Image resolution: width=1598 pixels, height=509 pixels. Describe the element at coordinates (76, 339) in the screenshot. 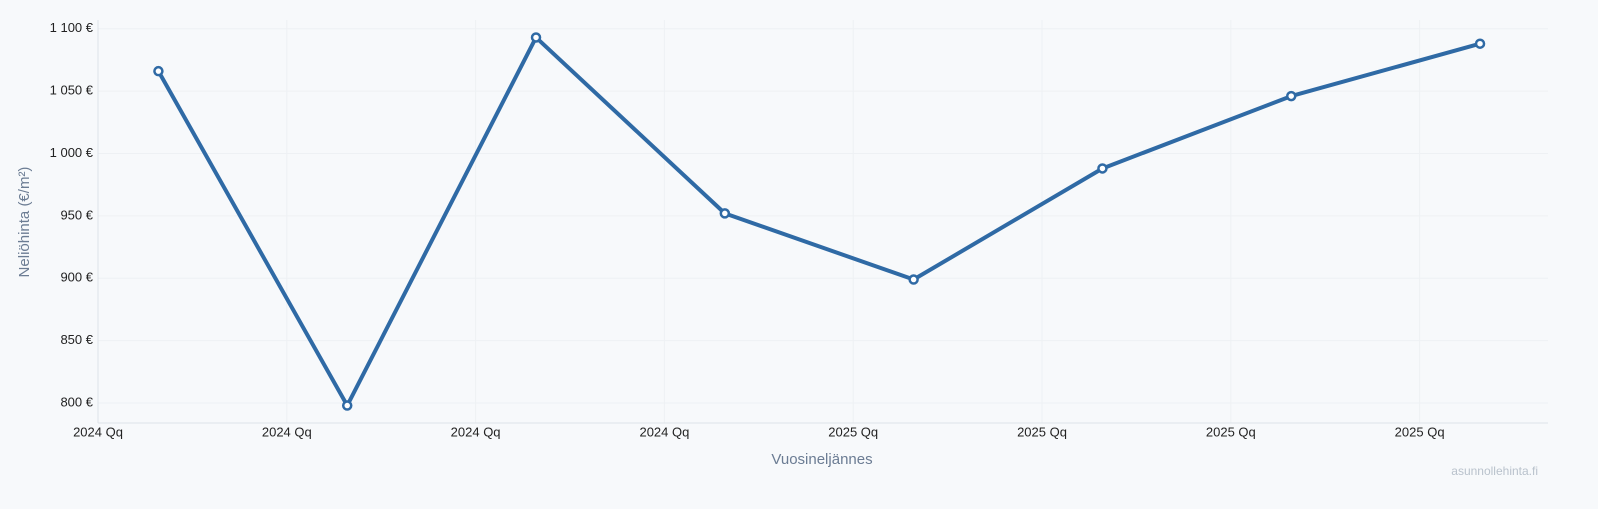

I see `y-tick-label: 850 €` at that location.